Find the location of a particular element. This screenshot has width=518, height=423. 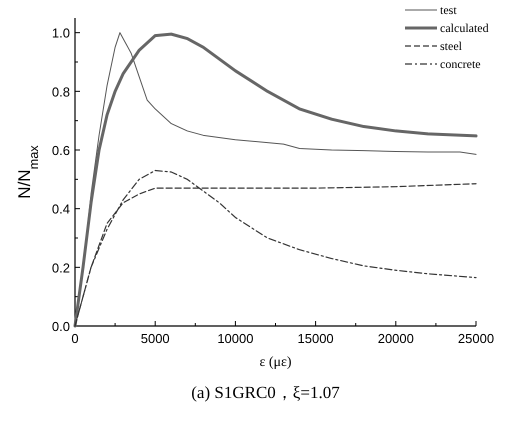

x-tick-label: 0 is located at coordinates (75, 338).